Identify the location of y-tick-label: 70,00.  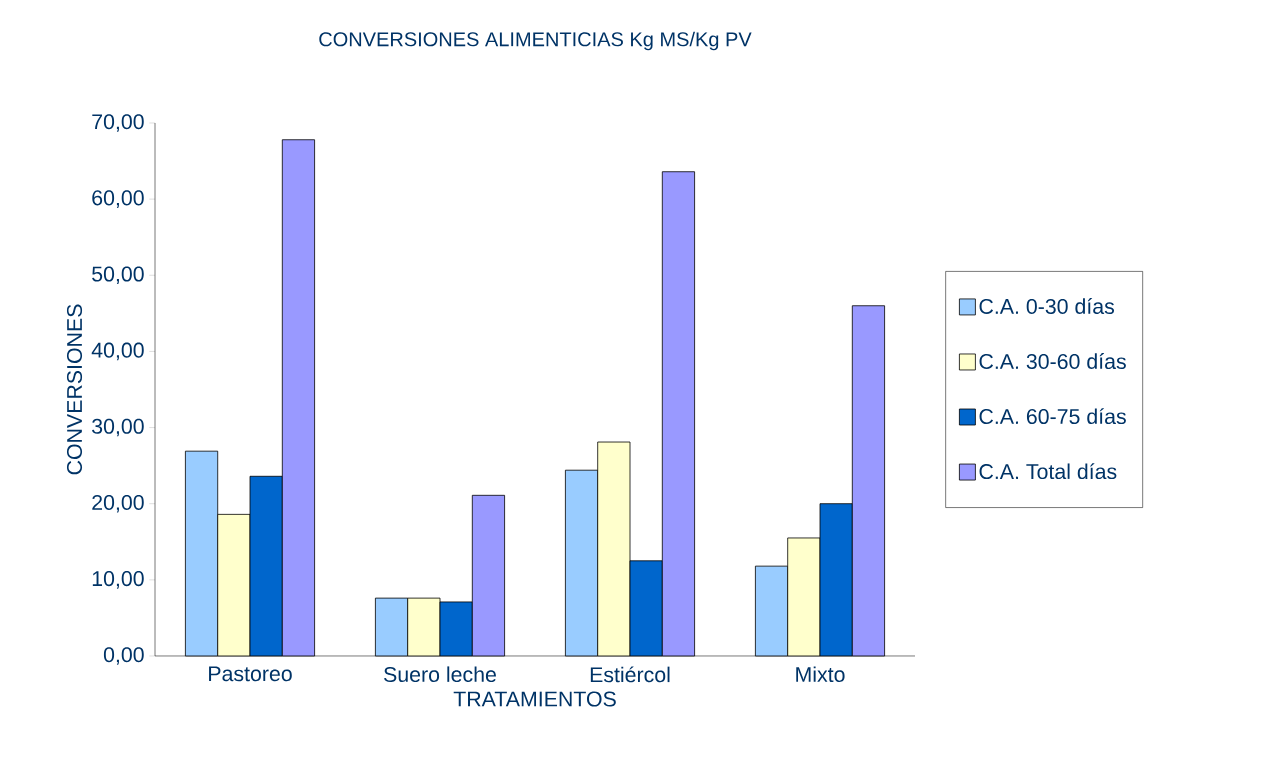
(118, 123).